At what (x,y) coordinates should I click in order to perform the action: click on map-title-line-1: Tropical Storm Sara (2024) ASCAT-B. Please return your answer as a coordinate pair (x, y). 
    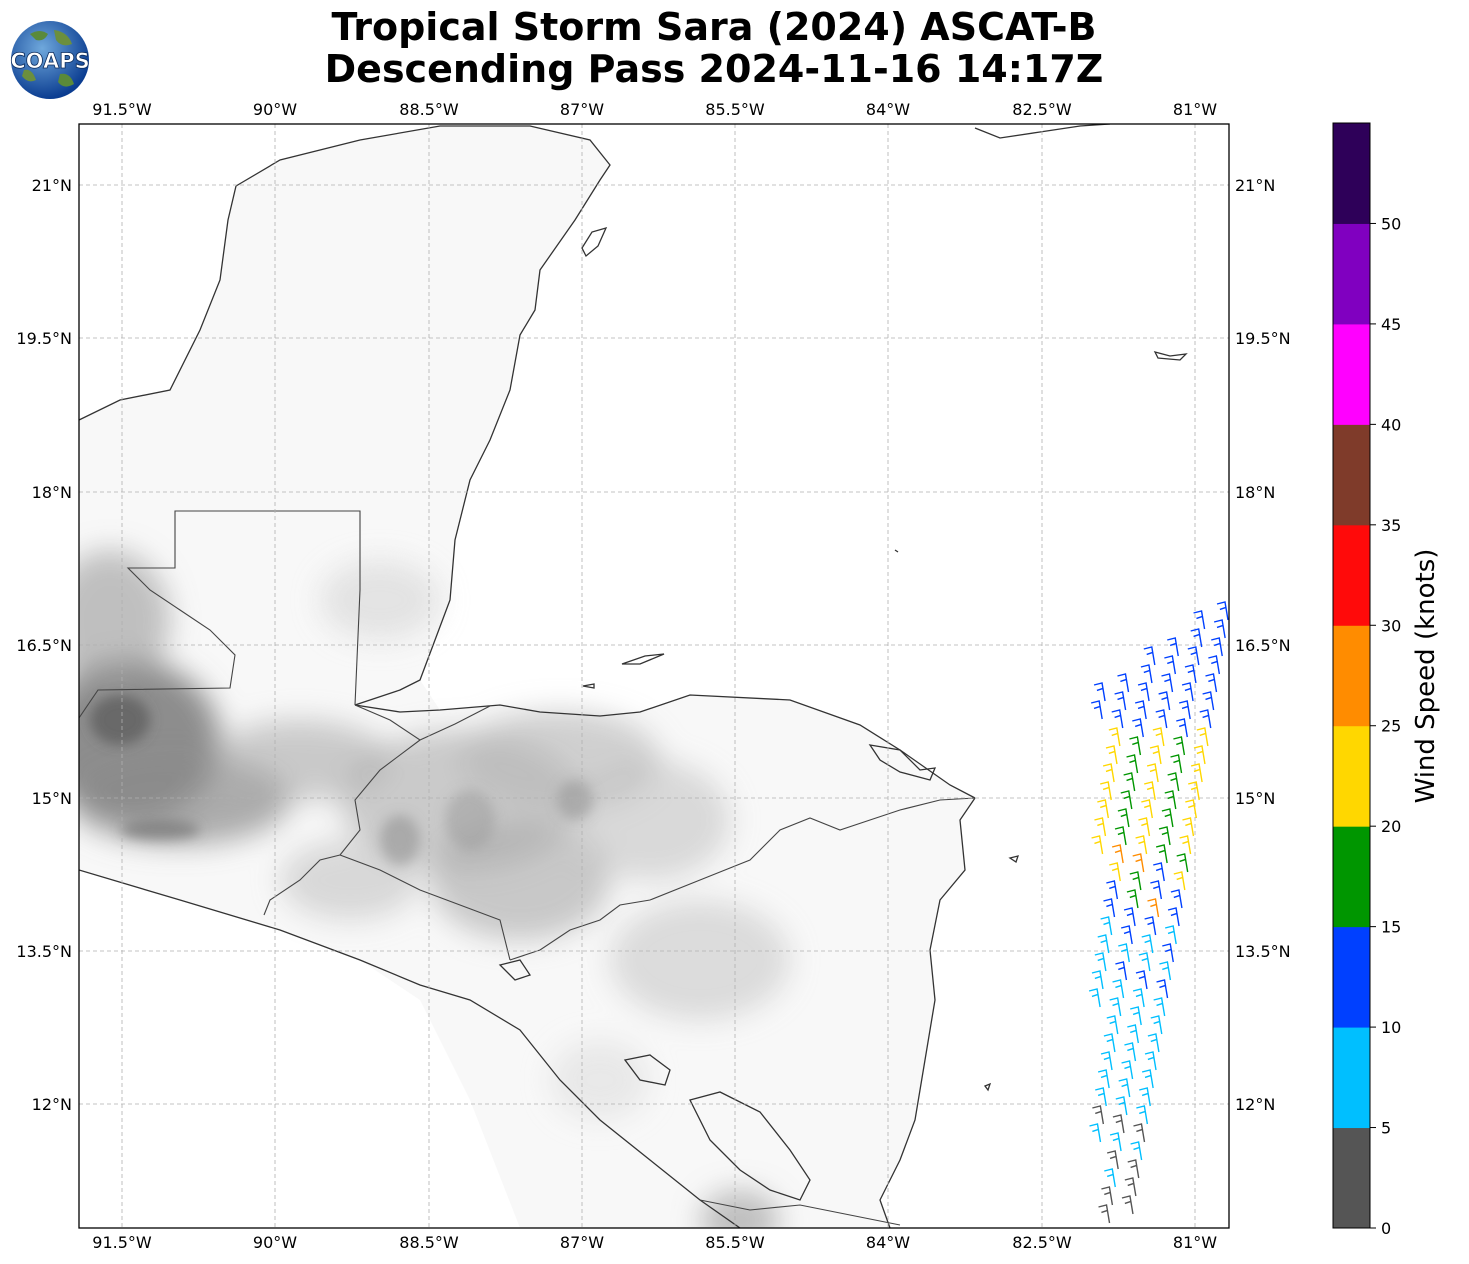
    Looking at the image, I should click on (714, 27).